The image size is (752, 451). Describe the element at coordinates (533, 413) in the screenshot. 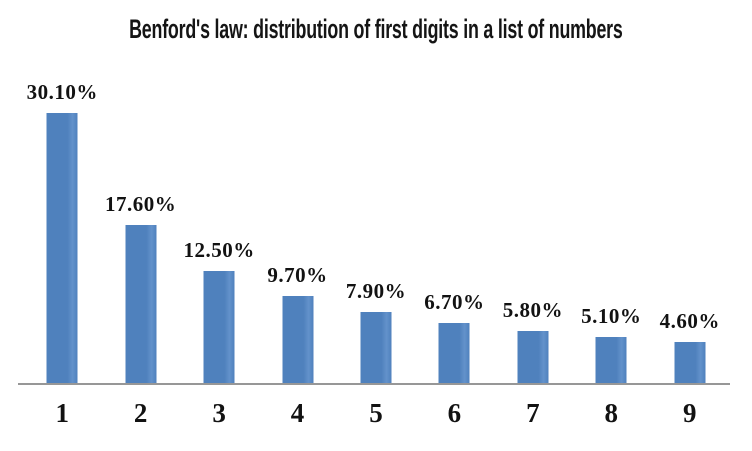

I see `x-tick-label: 7` at that location.